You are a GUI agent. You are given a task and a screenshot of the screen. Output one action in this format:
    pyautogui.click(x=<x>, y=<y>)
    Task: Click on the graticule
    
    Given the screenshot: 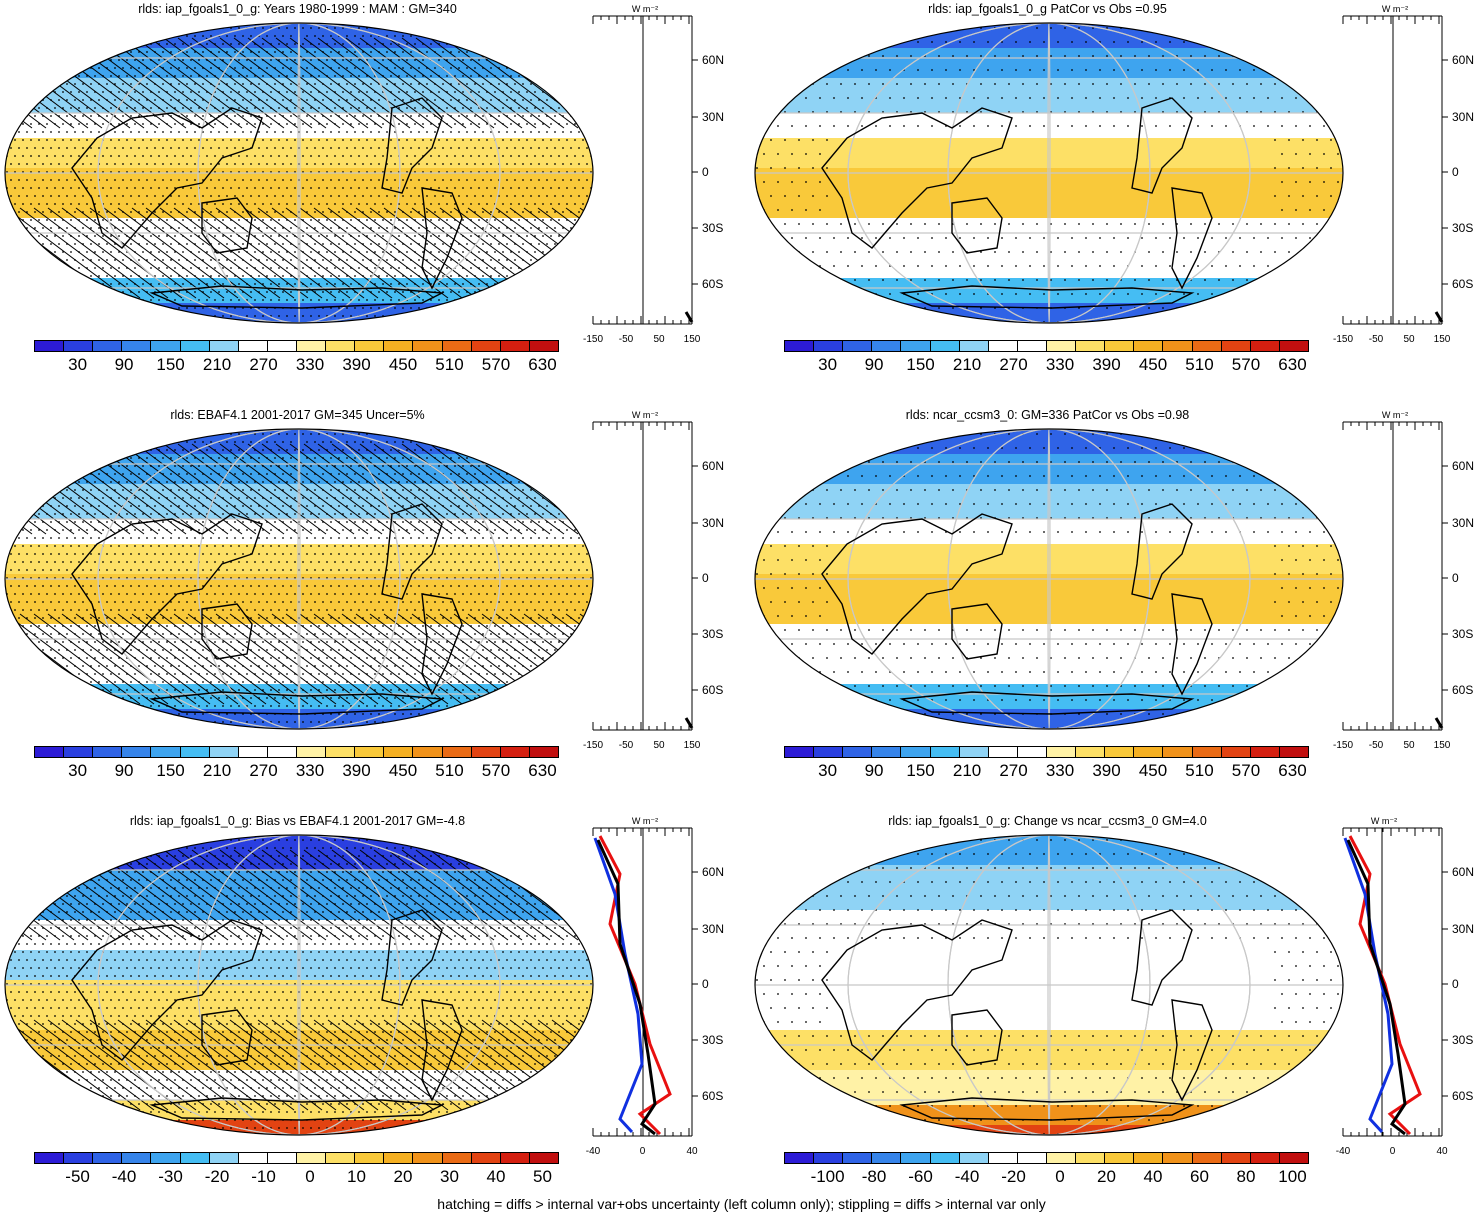 What is the action you would take?
    pyautogui.click(x=1049, y=579)
    